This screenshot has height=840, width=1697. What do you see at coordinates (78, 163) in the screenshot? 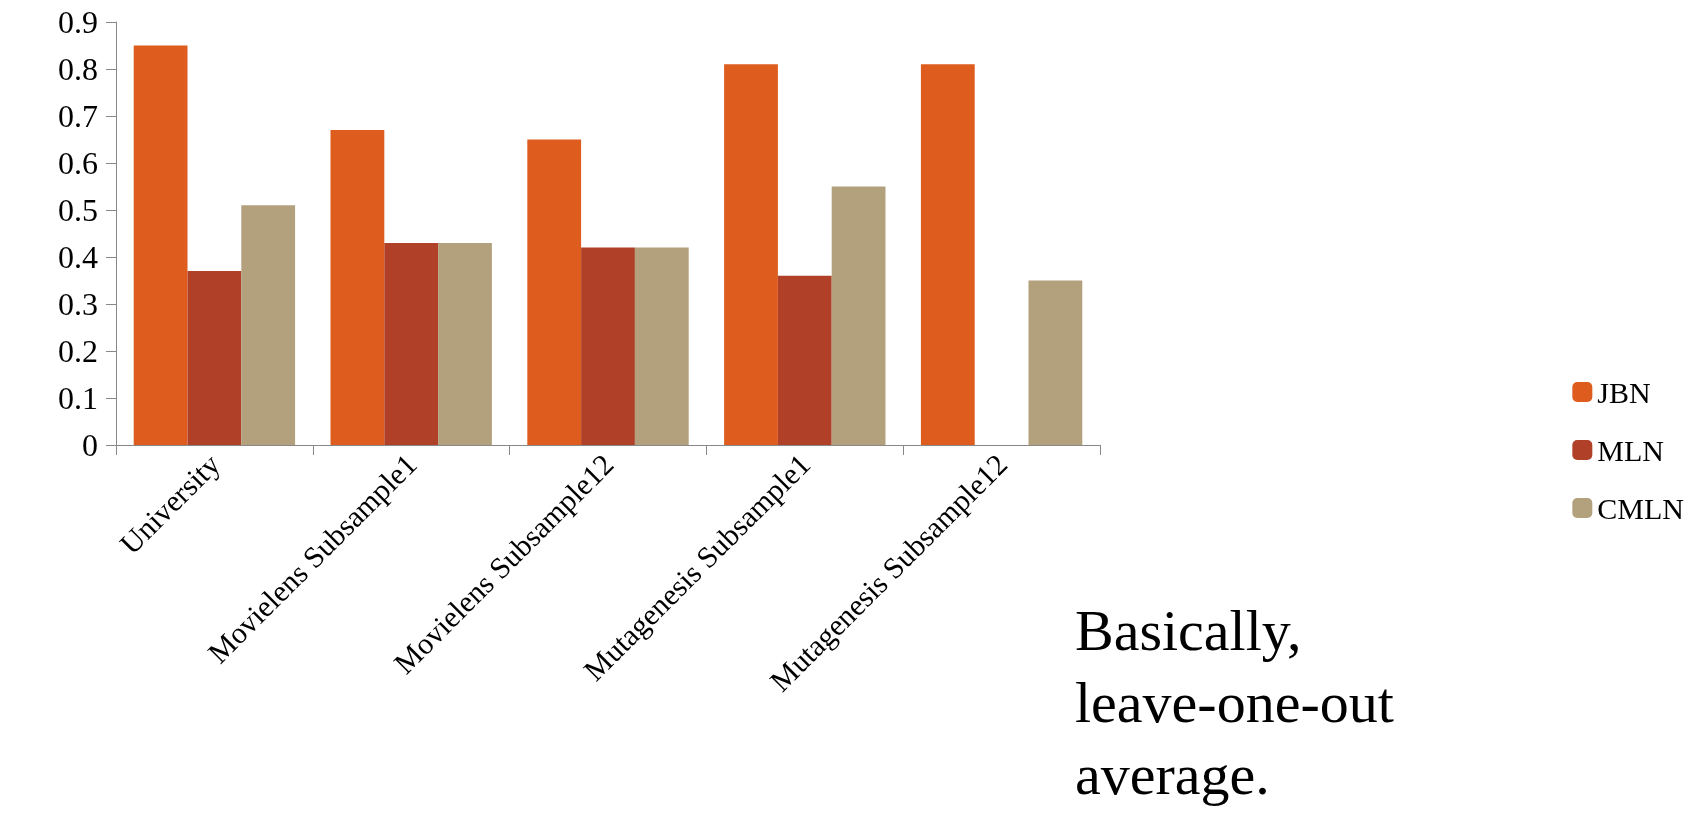
I see `y-tick-label: 0.6` at bounding box center [78, 163].